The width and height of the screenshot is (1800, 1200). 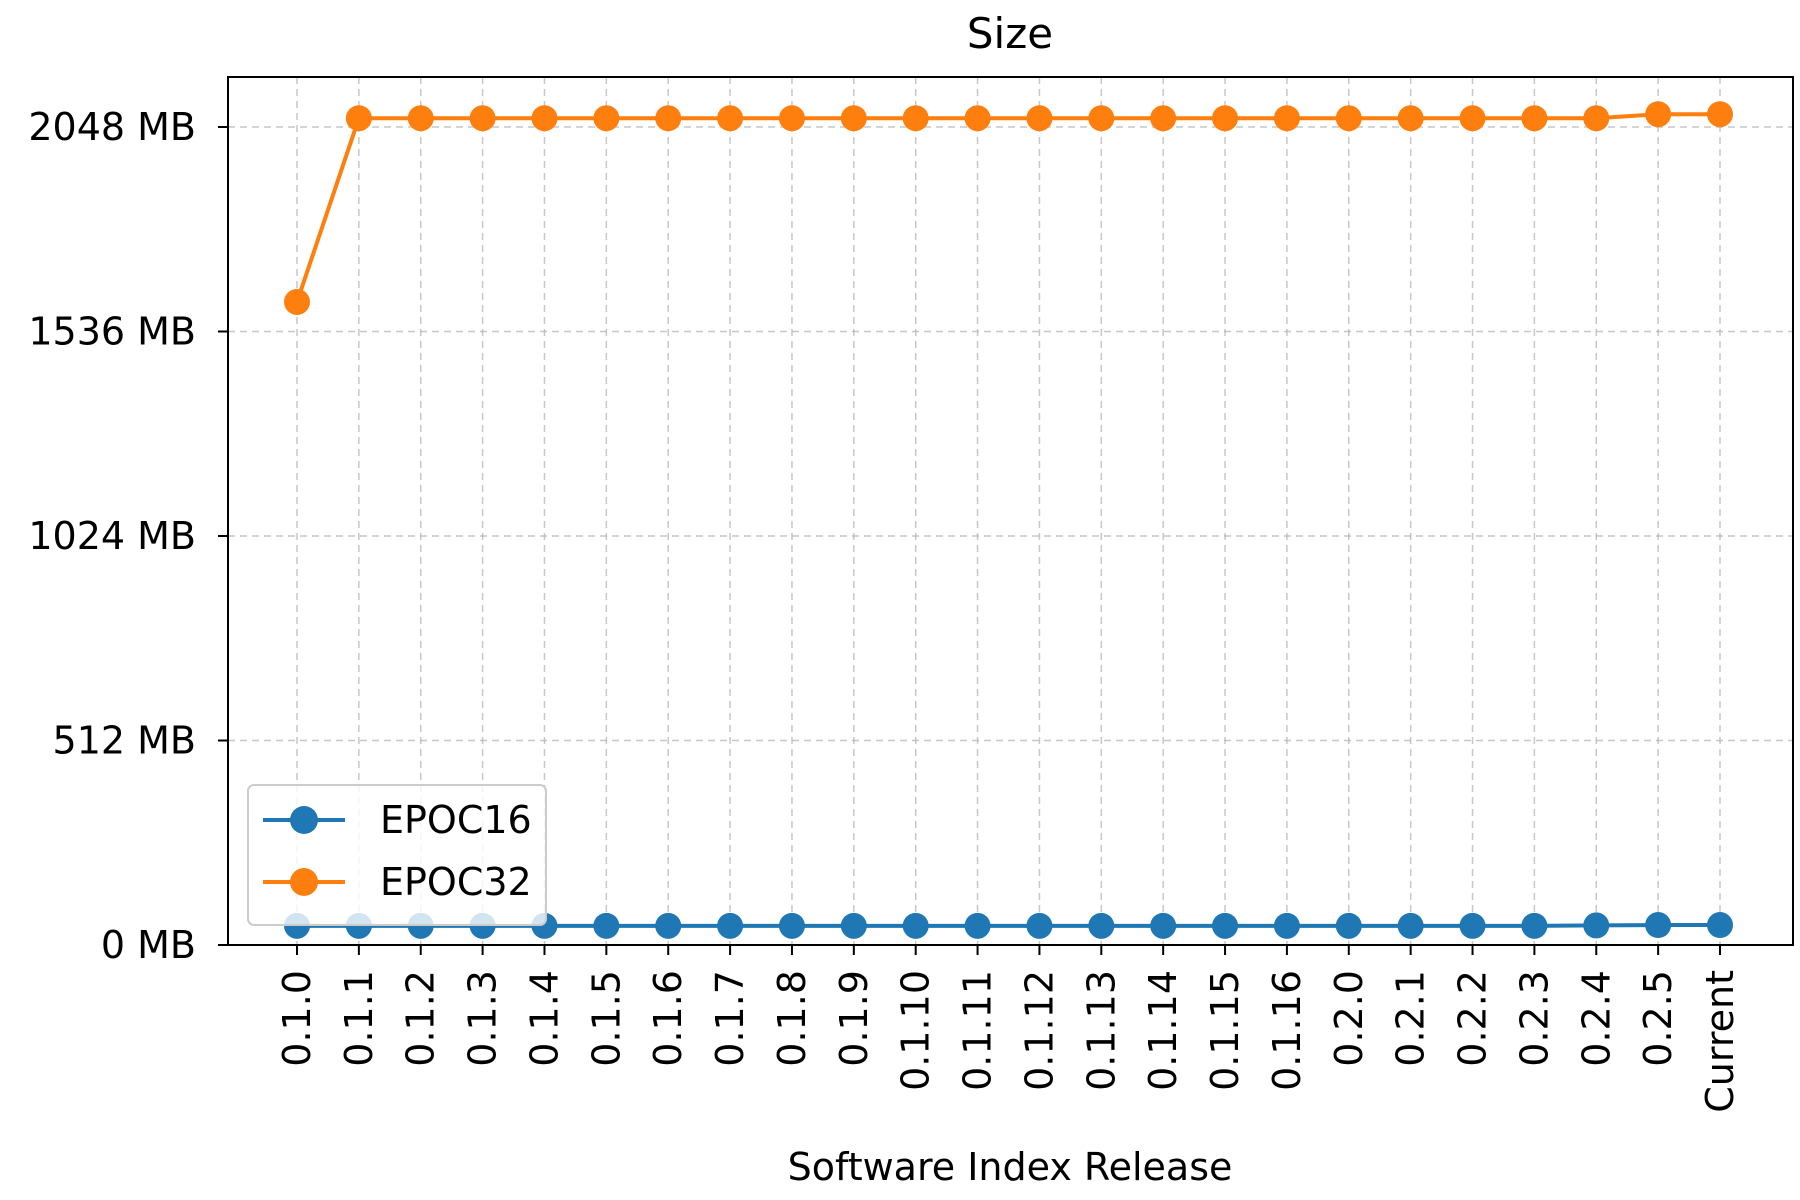 I want to click on x-tick-label: 0.2.3, so click(x=1534, y=1018).